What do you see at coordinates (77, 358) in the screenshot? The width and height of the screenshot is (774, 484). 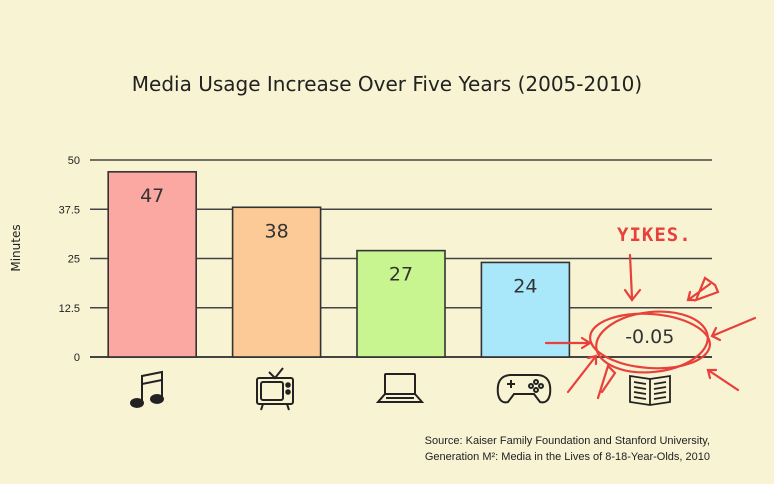 I see `y-tick-label: 0` at bounding box center [77, 358].